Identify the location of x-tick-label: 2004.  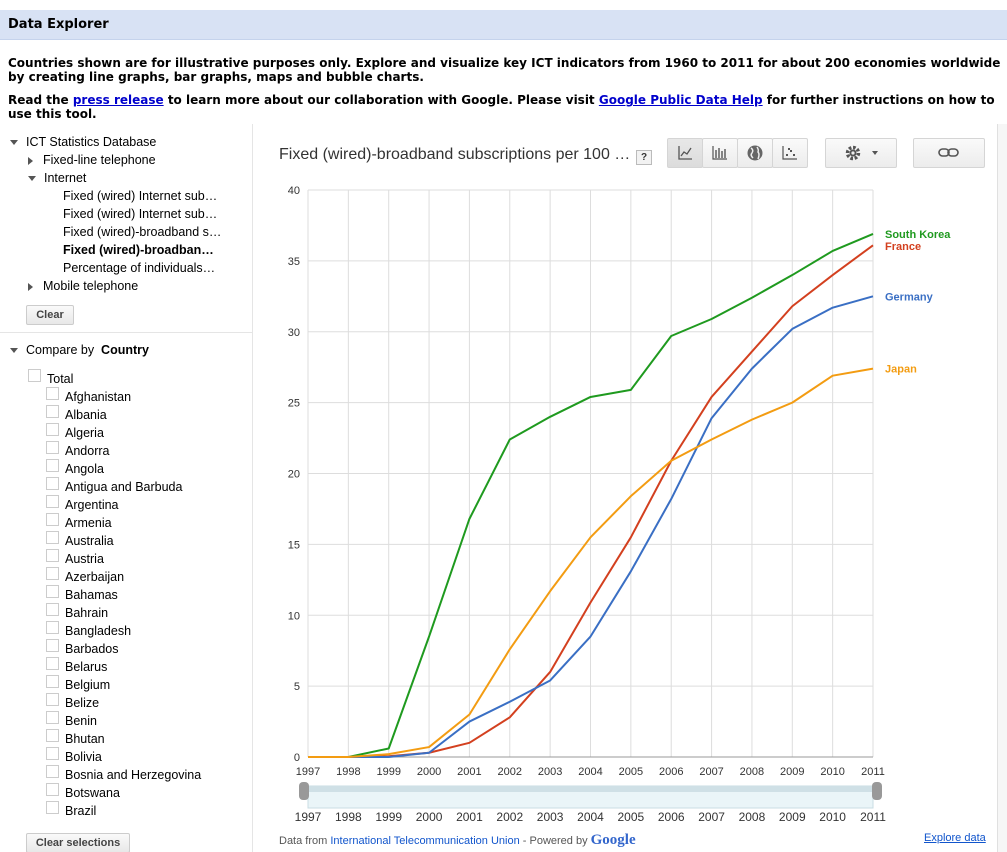
(590, 772).